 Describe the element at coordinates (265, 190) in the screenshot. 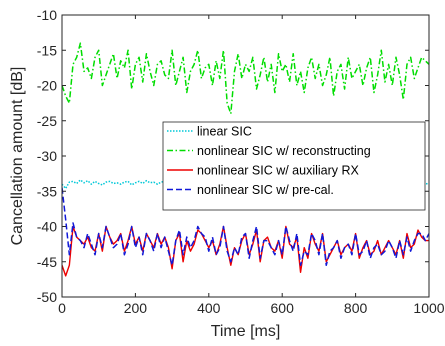

I see `legend-label-4: nonlinear SIC w/ pre-cal.` at that location.